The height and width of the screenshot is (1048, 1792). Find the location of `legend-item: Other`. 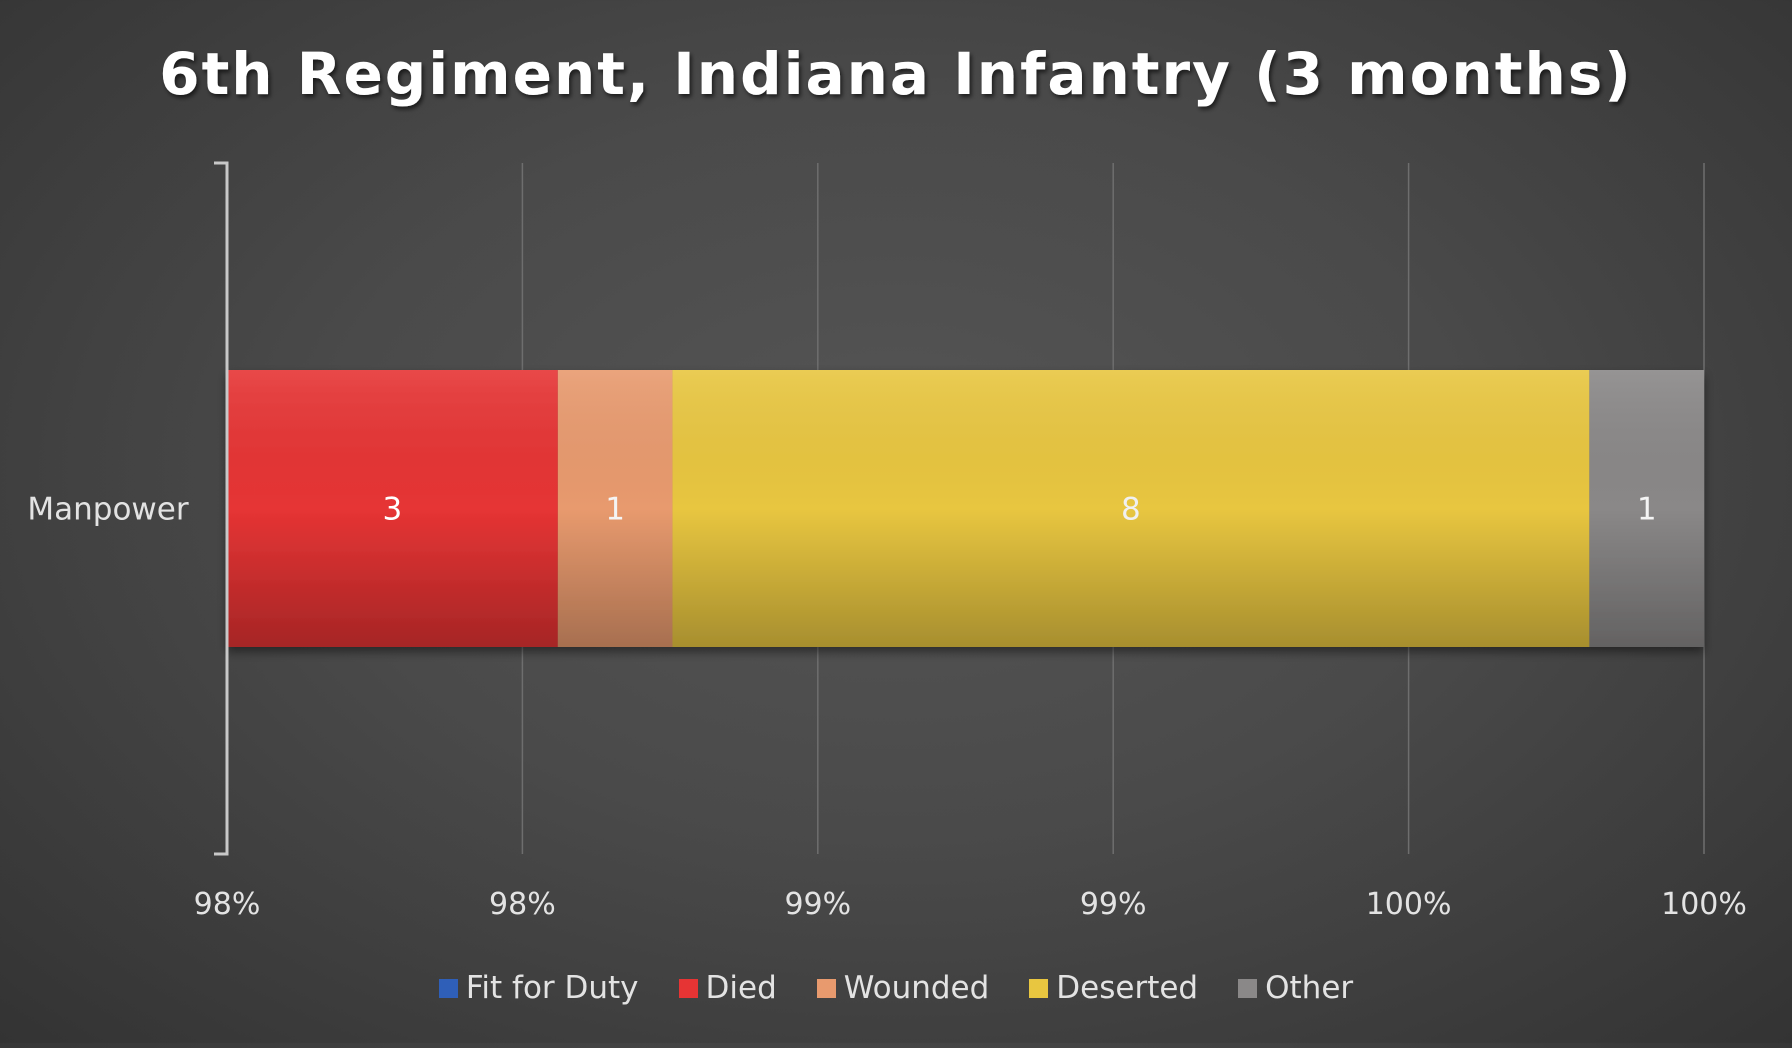

legend-item: Other is located at coordinates (1295, 988).